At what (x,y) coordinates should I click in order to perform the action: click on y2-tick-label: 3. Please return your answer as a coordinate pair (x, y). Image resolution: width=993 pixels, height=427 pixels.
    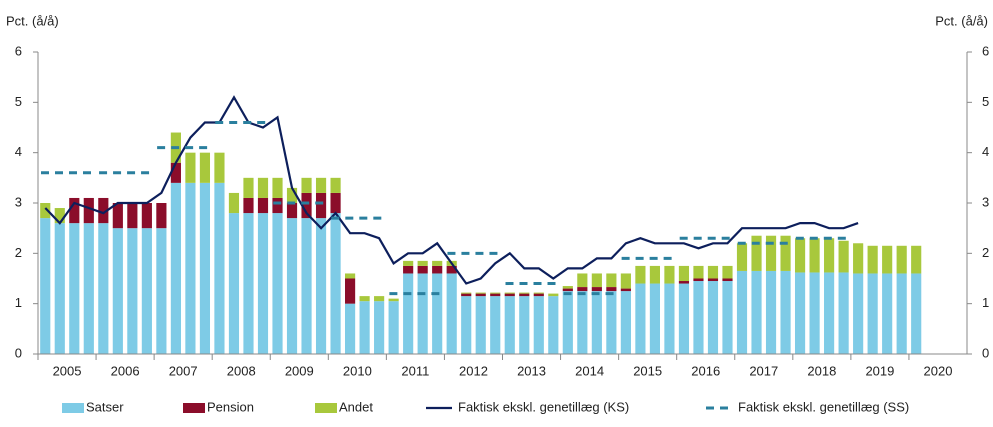
    Looking at the image, I should click on (985, 201).